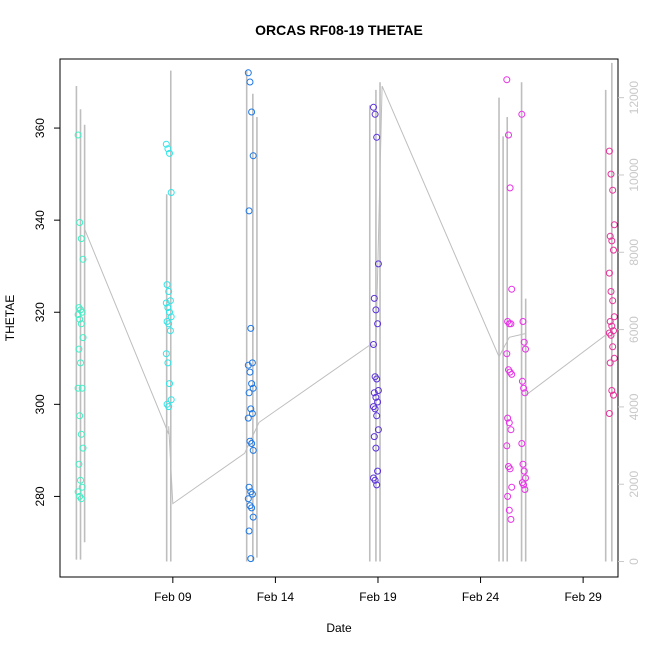 This screenshot has width=650, height=650. What do you see at coordinates (10, 318) in the screenshot?
I see `y-axis-label: THETAE` at bounding box center [10, 318].